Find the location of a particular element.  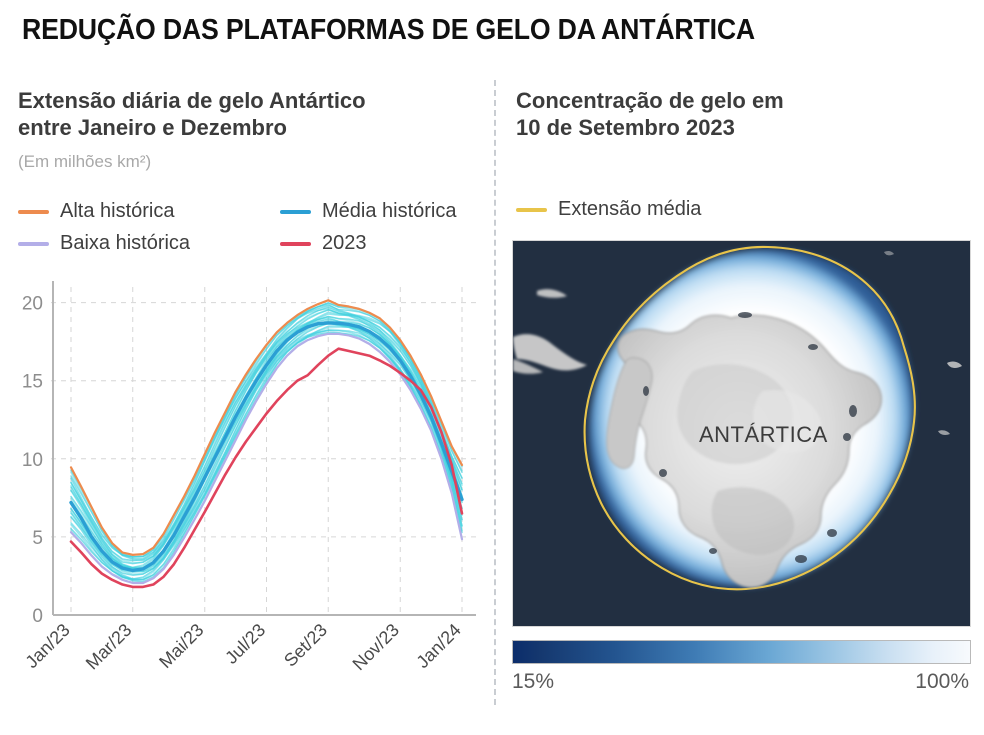

legend-swatch-alta-historica is located at coordinates (33, 211).